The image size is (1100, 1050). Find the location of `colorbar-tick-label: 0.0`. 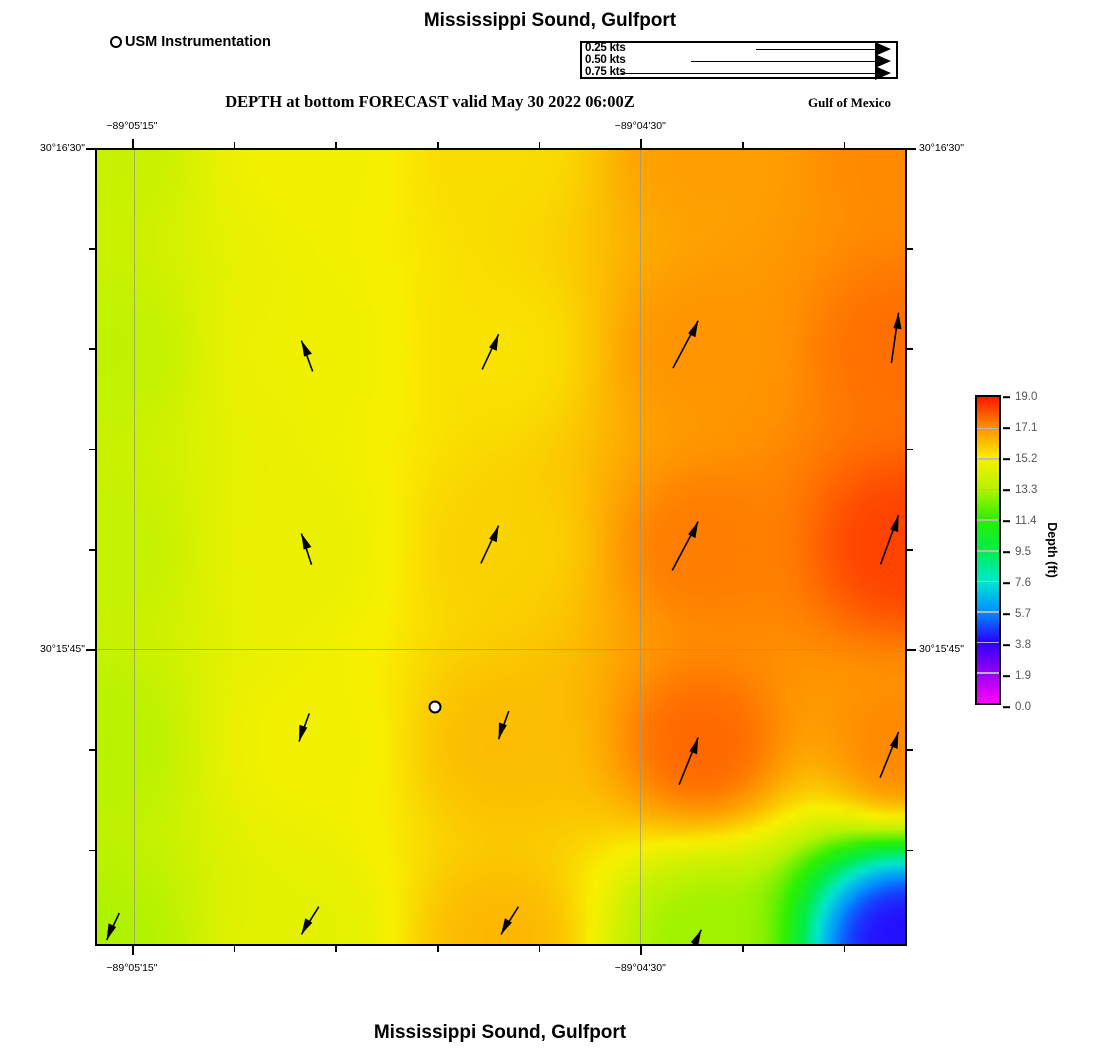

colorbar-tick-label: 0.0 is located at coordinates (1023, 707).